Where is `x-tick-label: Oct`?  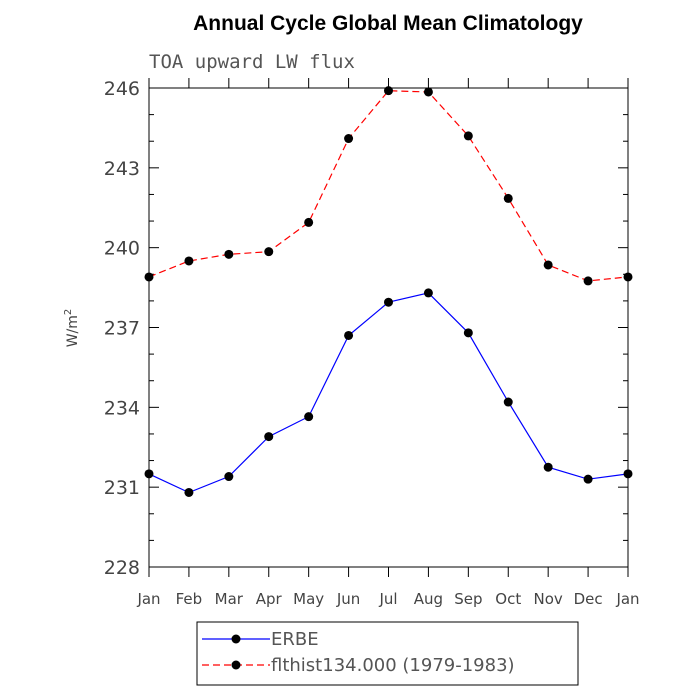 x-tick-label: Oct is located at coordinates (508, 599).